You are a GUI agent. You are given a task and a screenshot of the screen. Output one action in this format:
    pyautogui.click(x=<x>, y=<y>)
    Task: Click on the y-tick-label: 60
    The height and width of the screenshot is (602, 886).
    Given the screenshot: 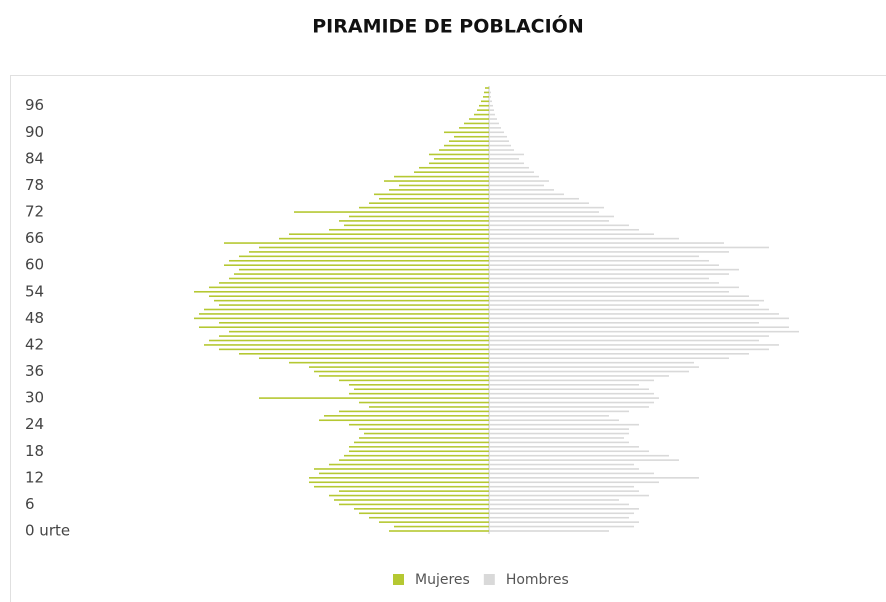 What is the action you would take?
    pyautogui.click(x=34, y=265)
    